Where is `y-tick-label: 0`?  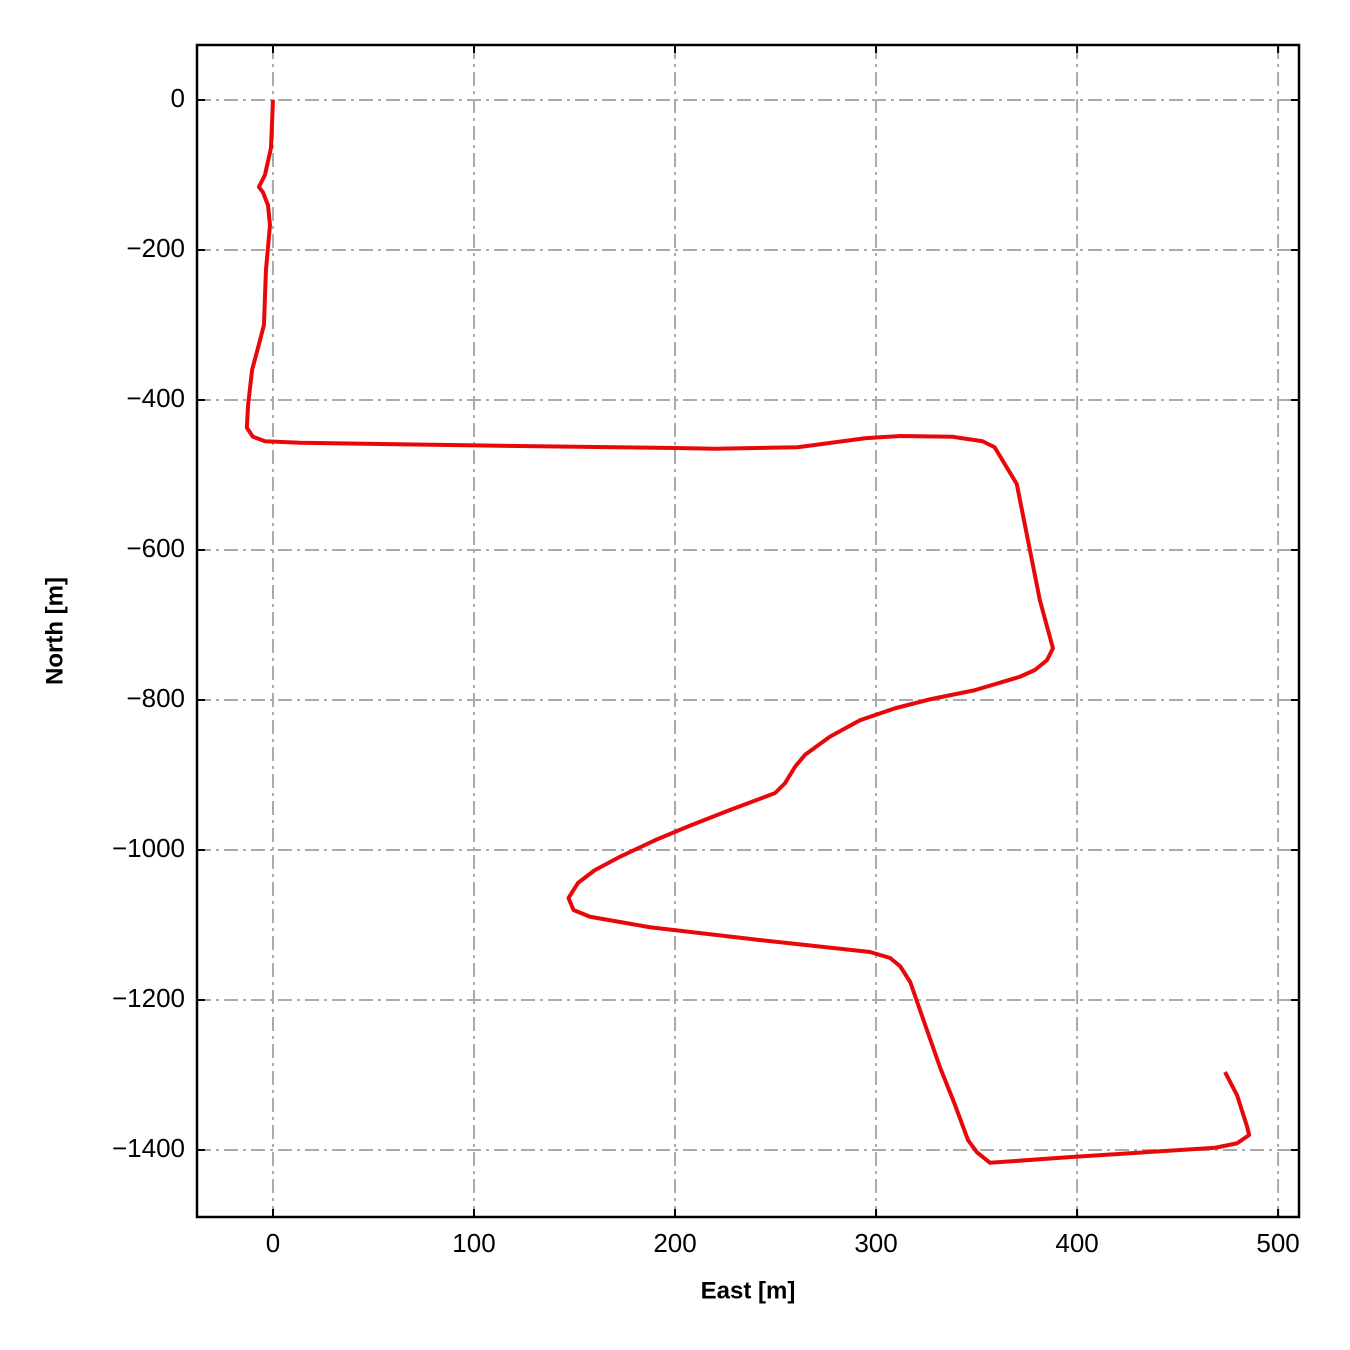 y-tick-label: 0 is located at coordinates (178, 98).